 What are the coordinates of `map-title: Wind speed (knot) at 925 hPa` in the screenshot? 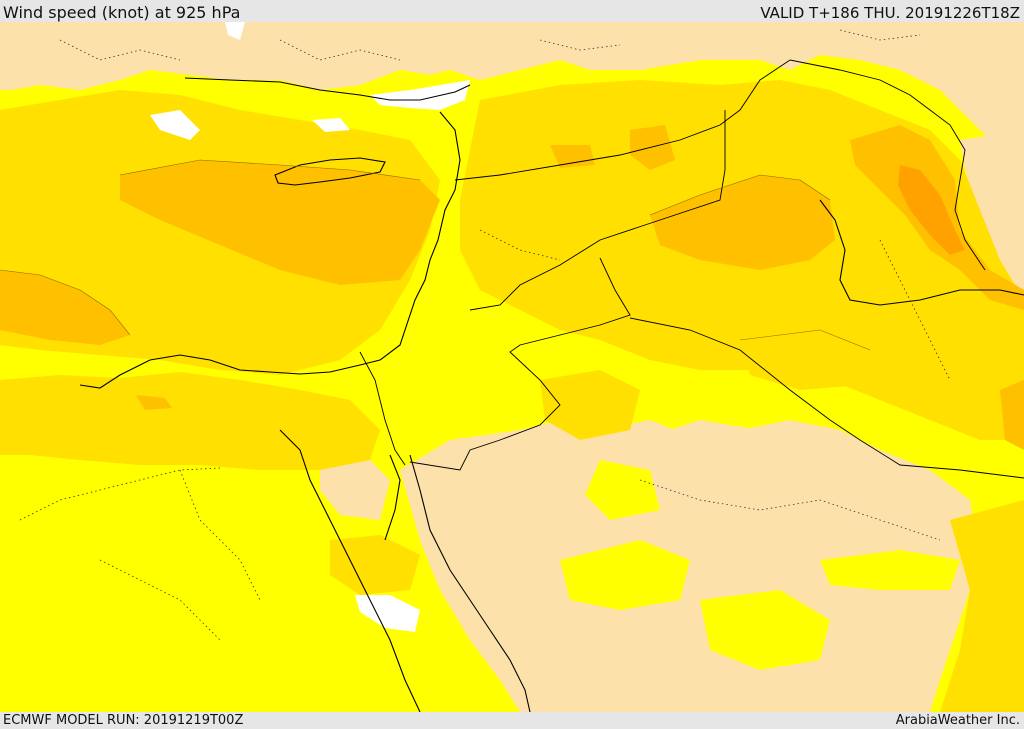 It's located at (122, 12).